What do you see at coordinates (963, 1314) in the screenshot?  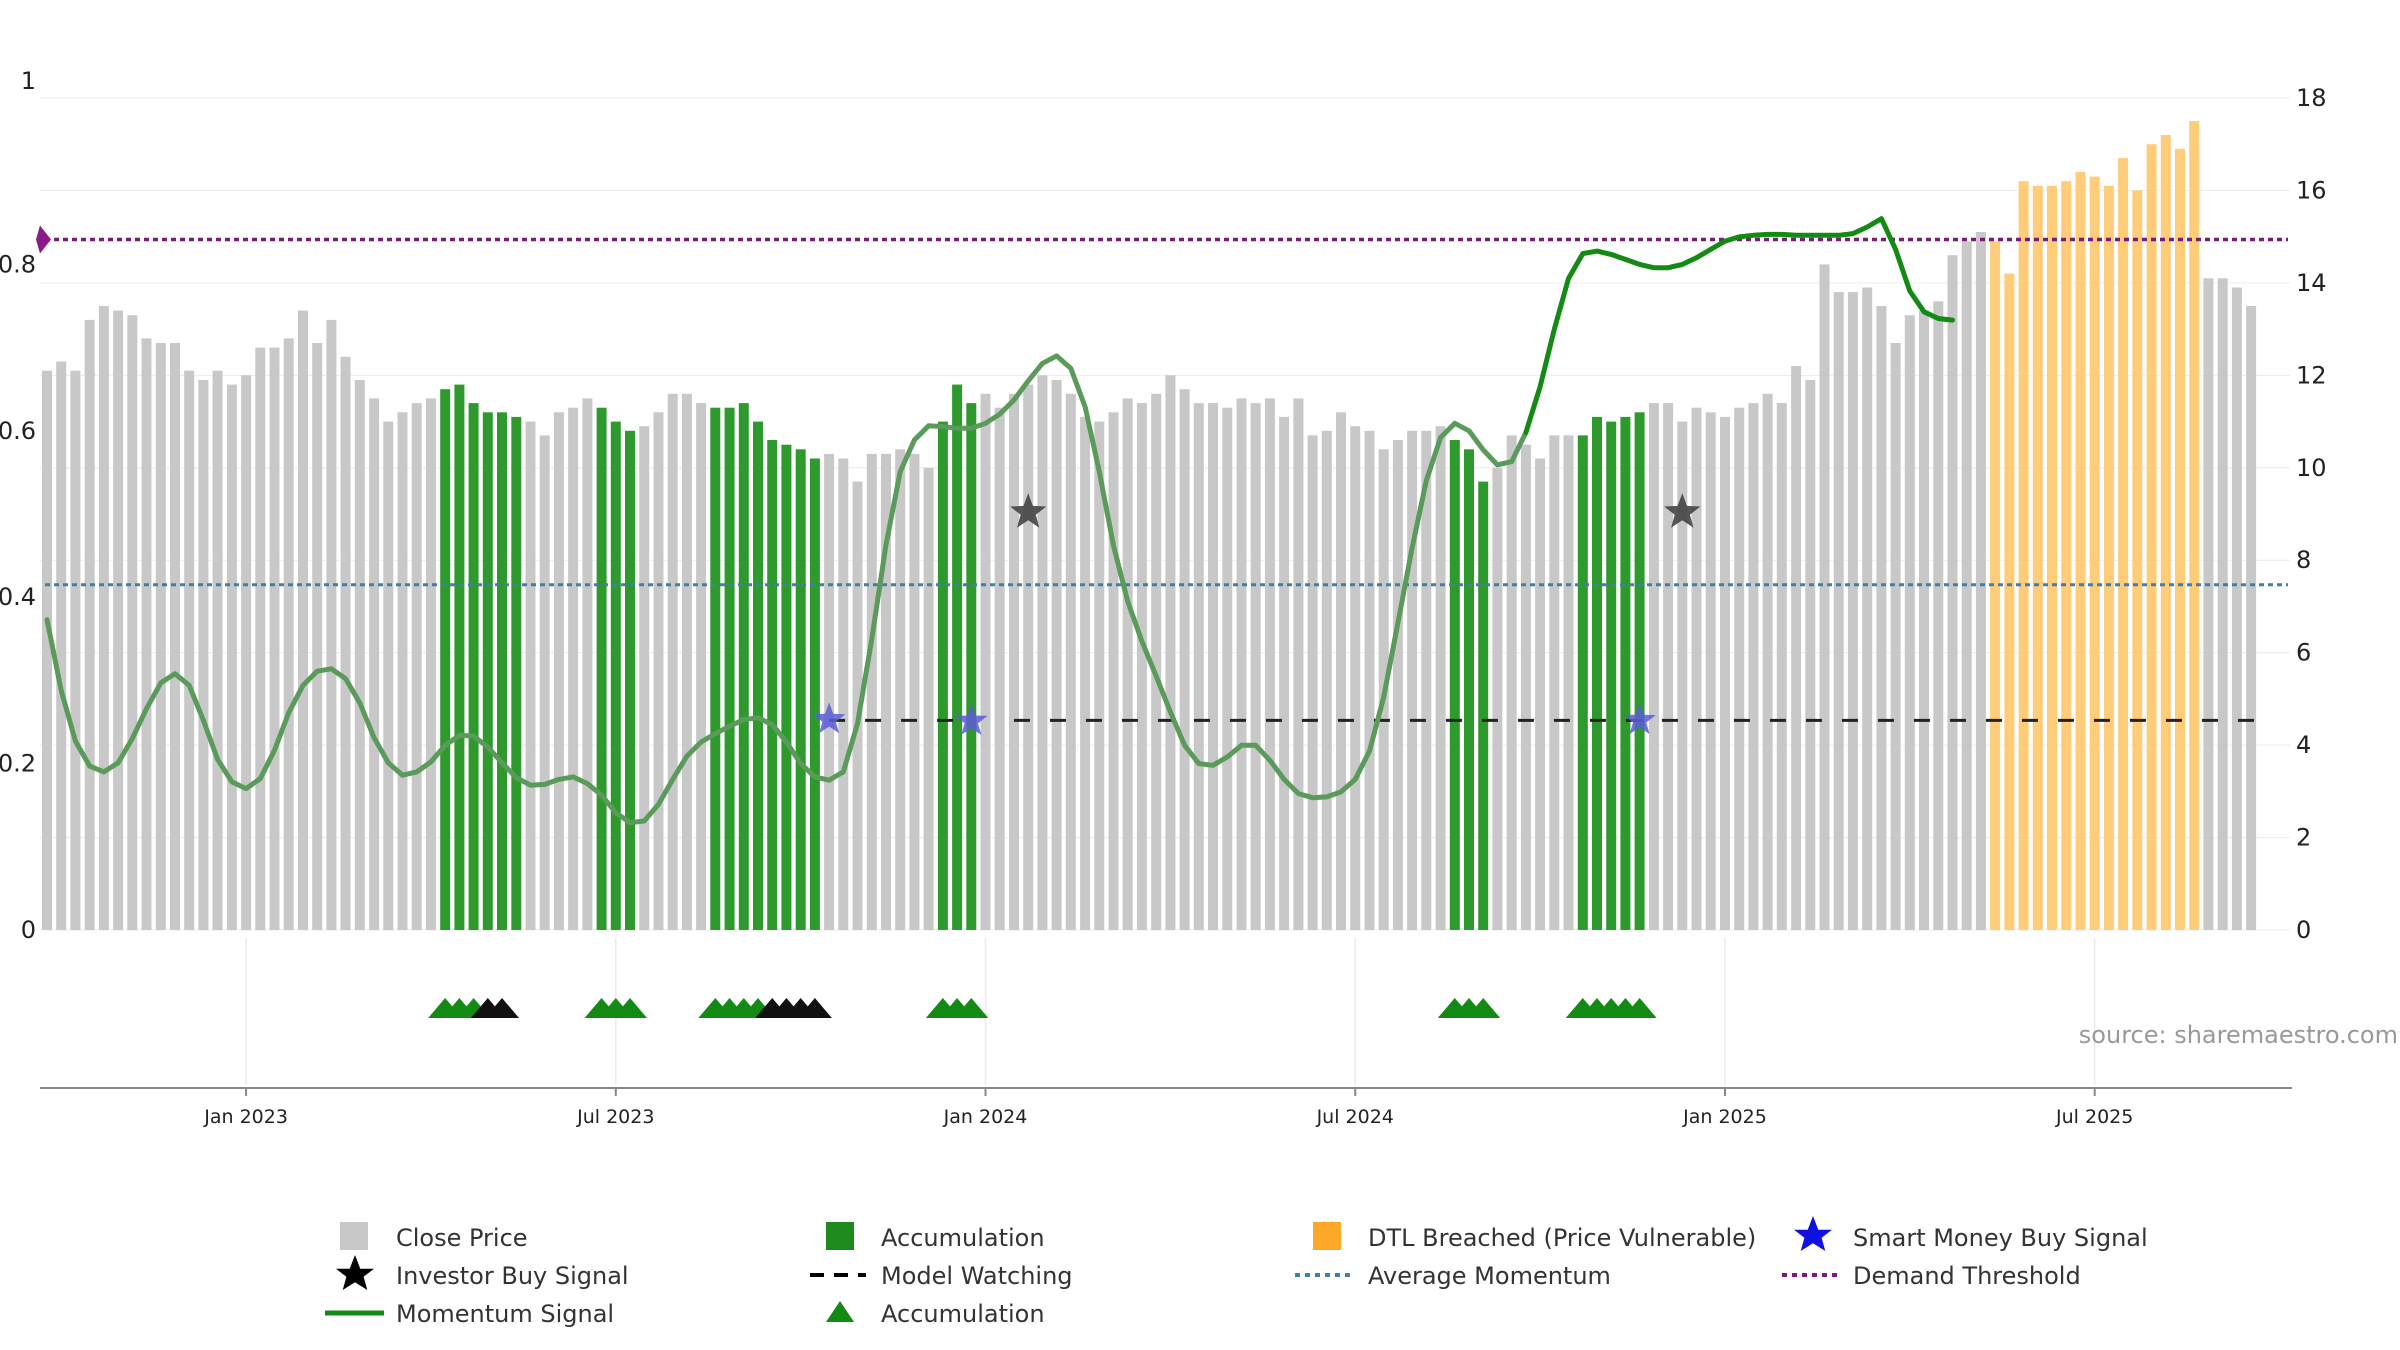 I see `legend-accumulation-marker-label: Accumulation` at bounding box center [963, 1314].